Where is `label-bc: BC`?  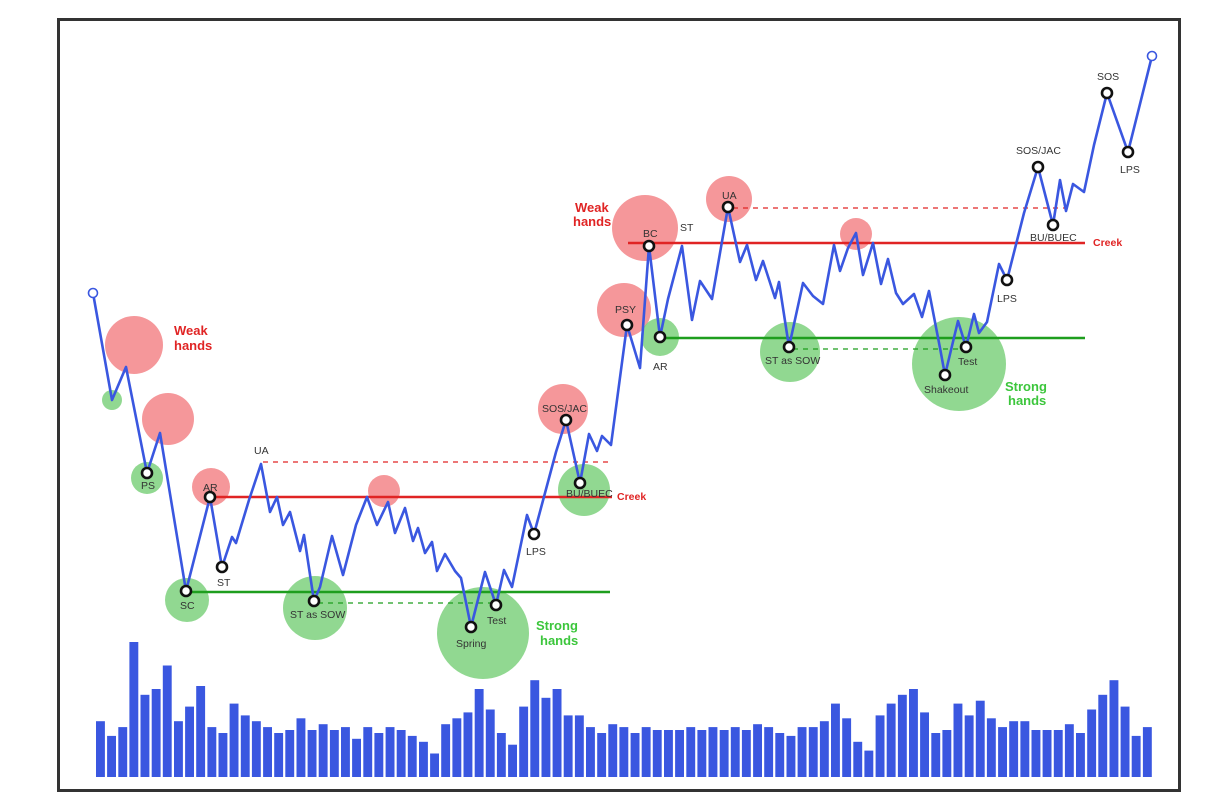
label-bc: BC is located at coordinates (650, 234).